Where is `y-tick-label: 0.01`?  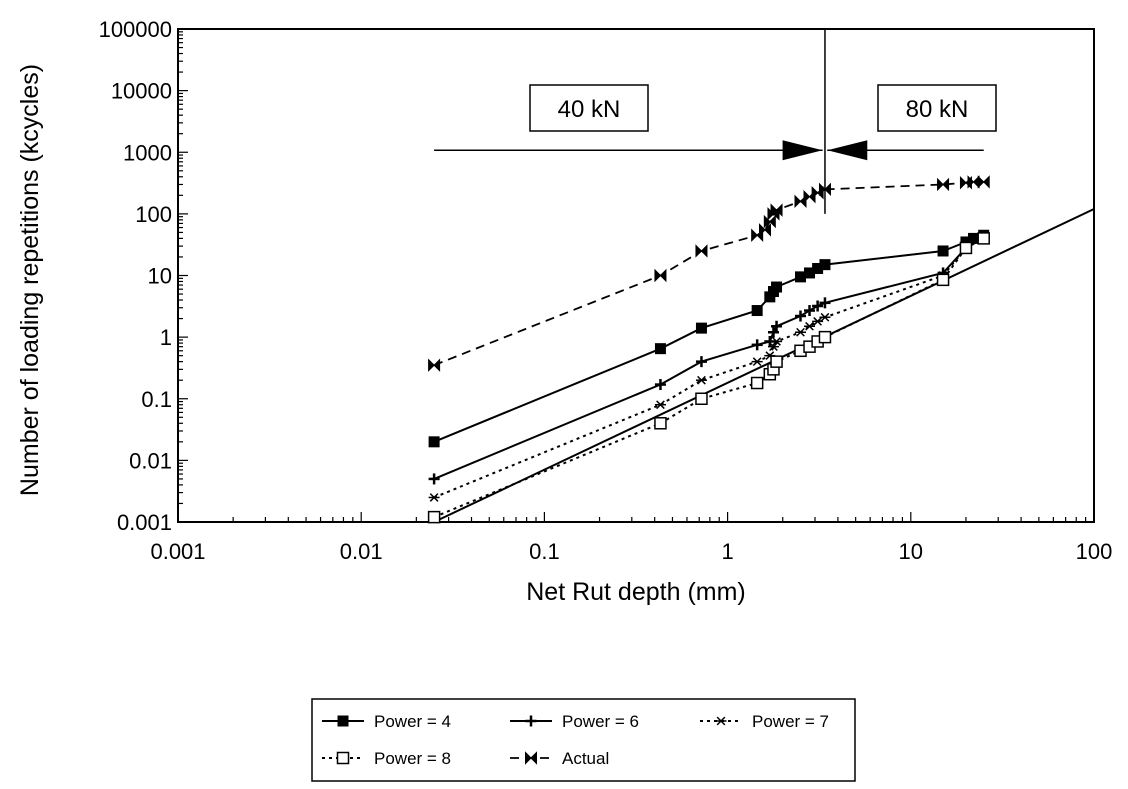
y-tick-label: 0.01 is located at coordinates (150, 460).